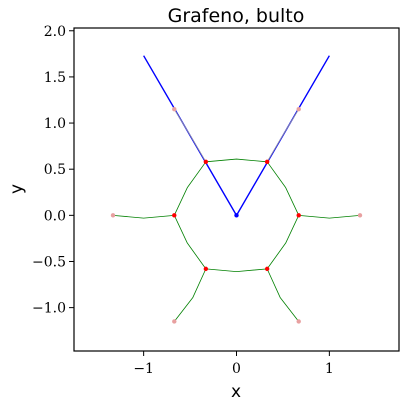 This screenshot has height=407, width=405. Describe the element at coordinates (55, 78) in the screenshot. I see `y-tick-label-5: 1.5` at that location.